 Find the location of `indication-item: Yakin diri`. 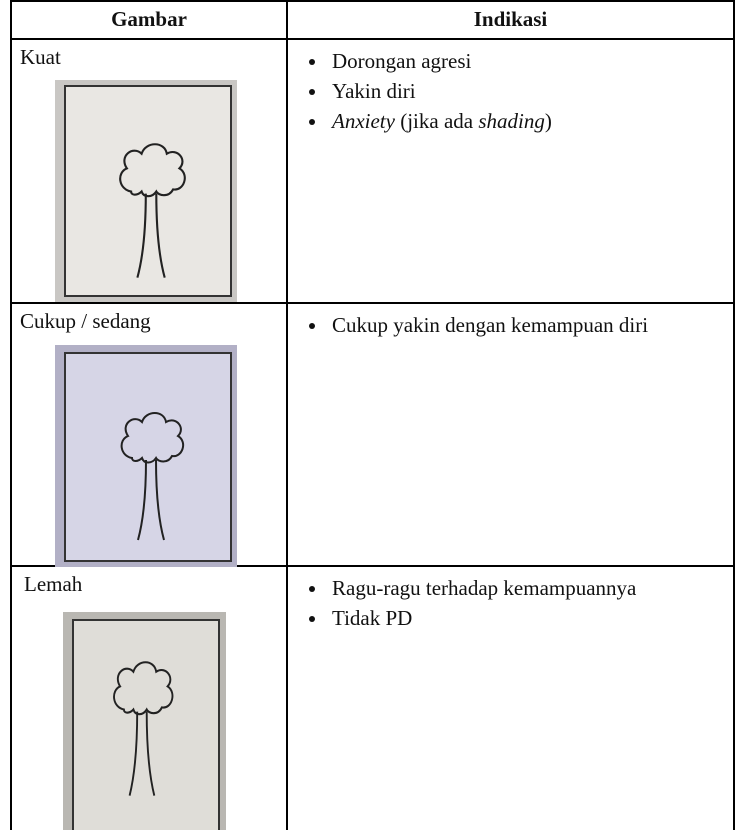

indication-item: Yakin diri is located at coordinates (530, 91).